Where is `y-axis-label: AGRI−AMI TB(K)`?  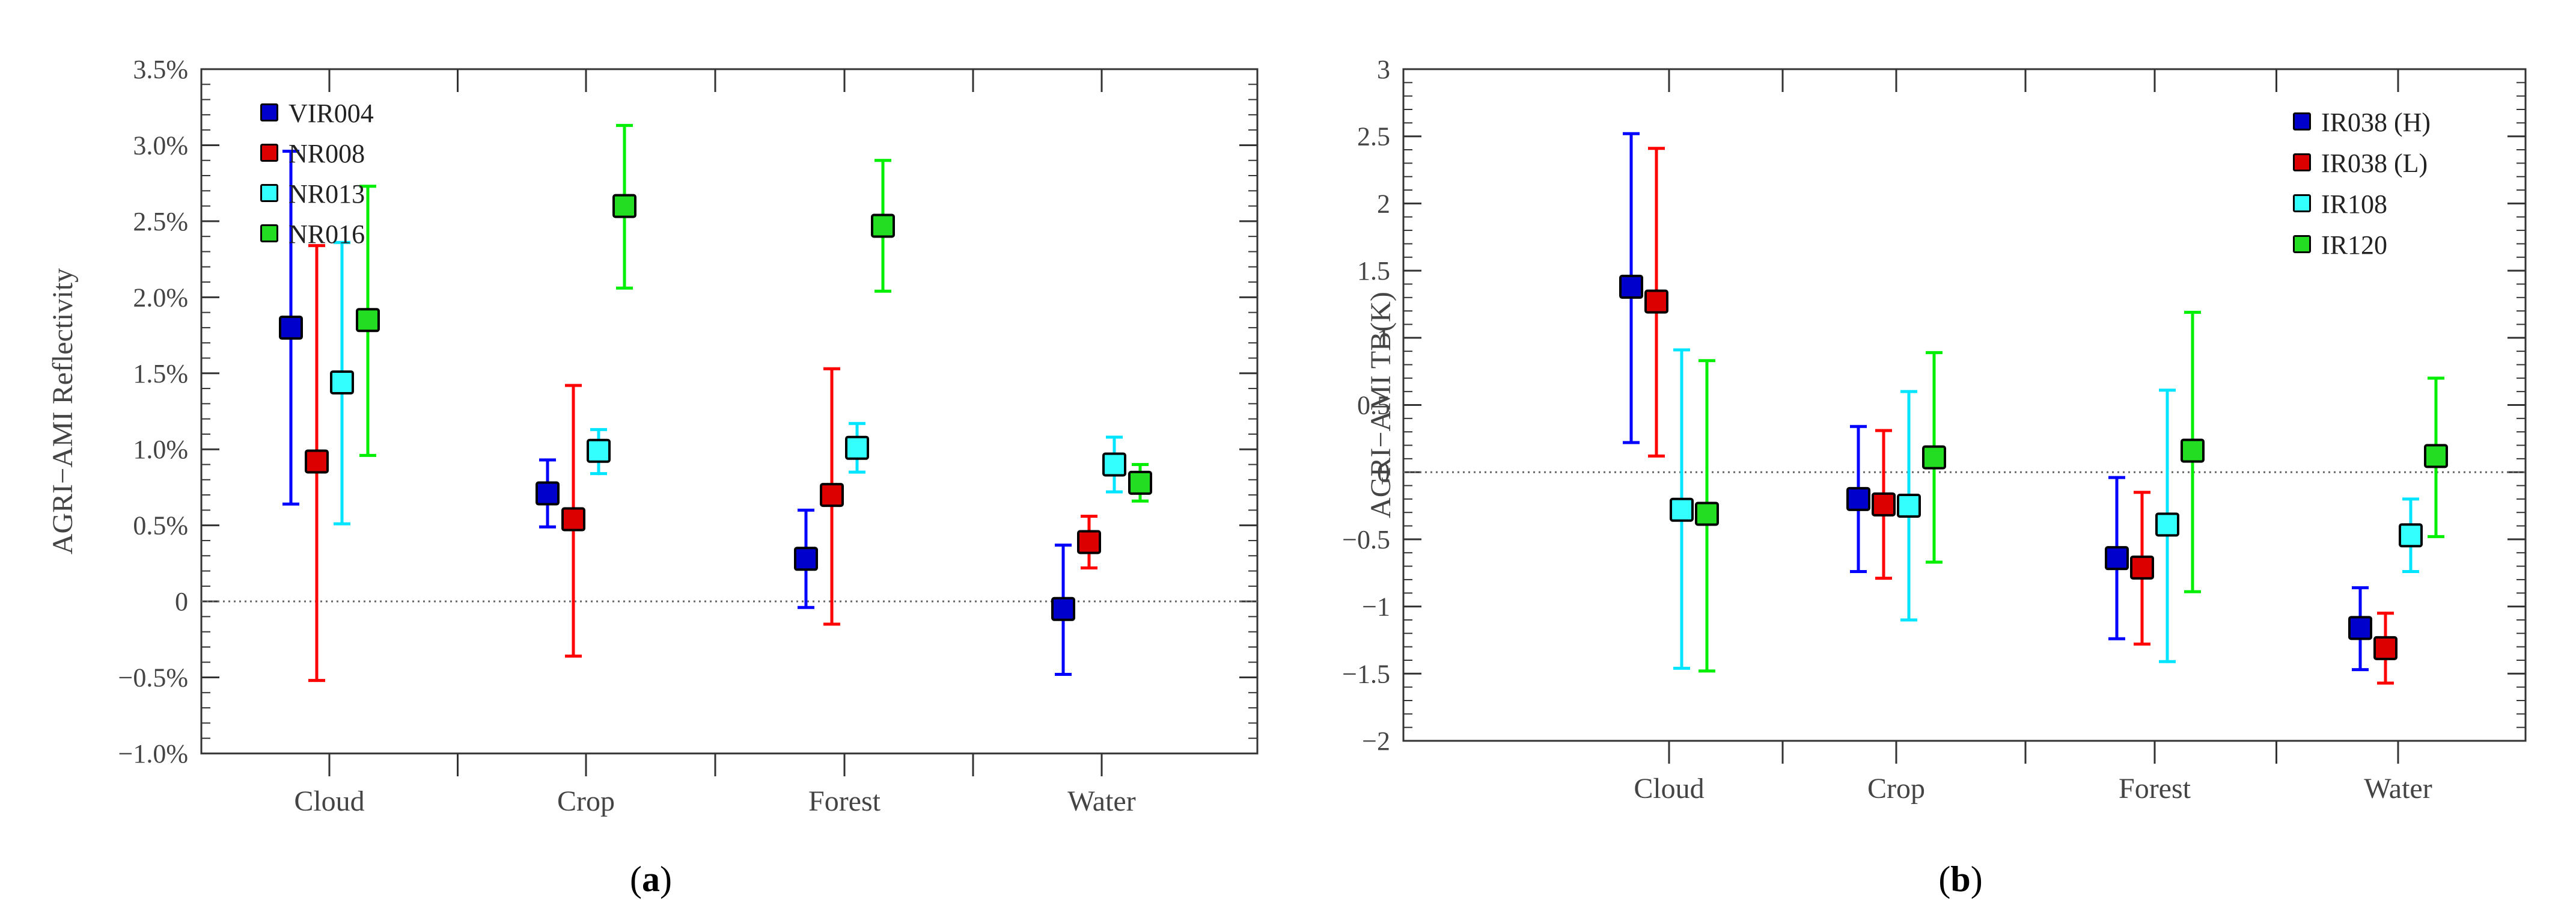
y-axis-label: AGRI−AMI TB(K) is located at coordinates (1381, 405).